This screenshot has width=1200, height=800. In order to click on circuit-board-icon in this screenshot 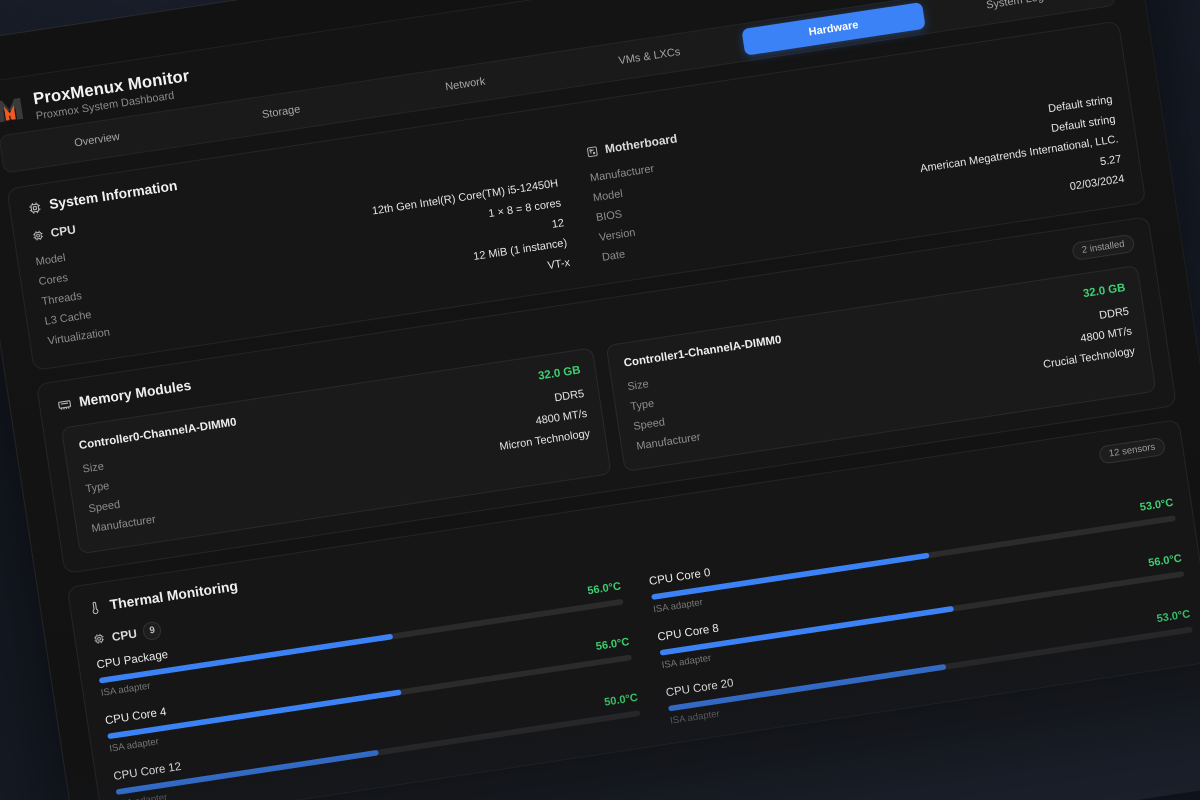, I will do `click(592, 151)`.